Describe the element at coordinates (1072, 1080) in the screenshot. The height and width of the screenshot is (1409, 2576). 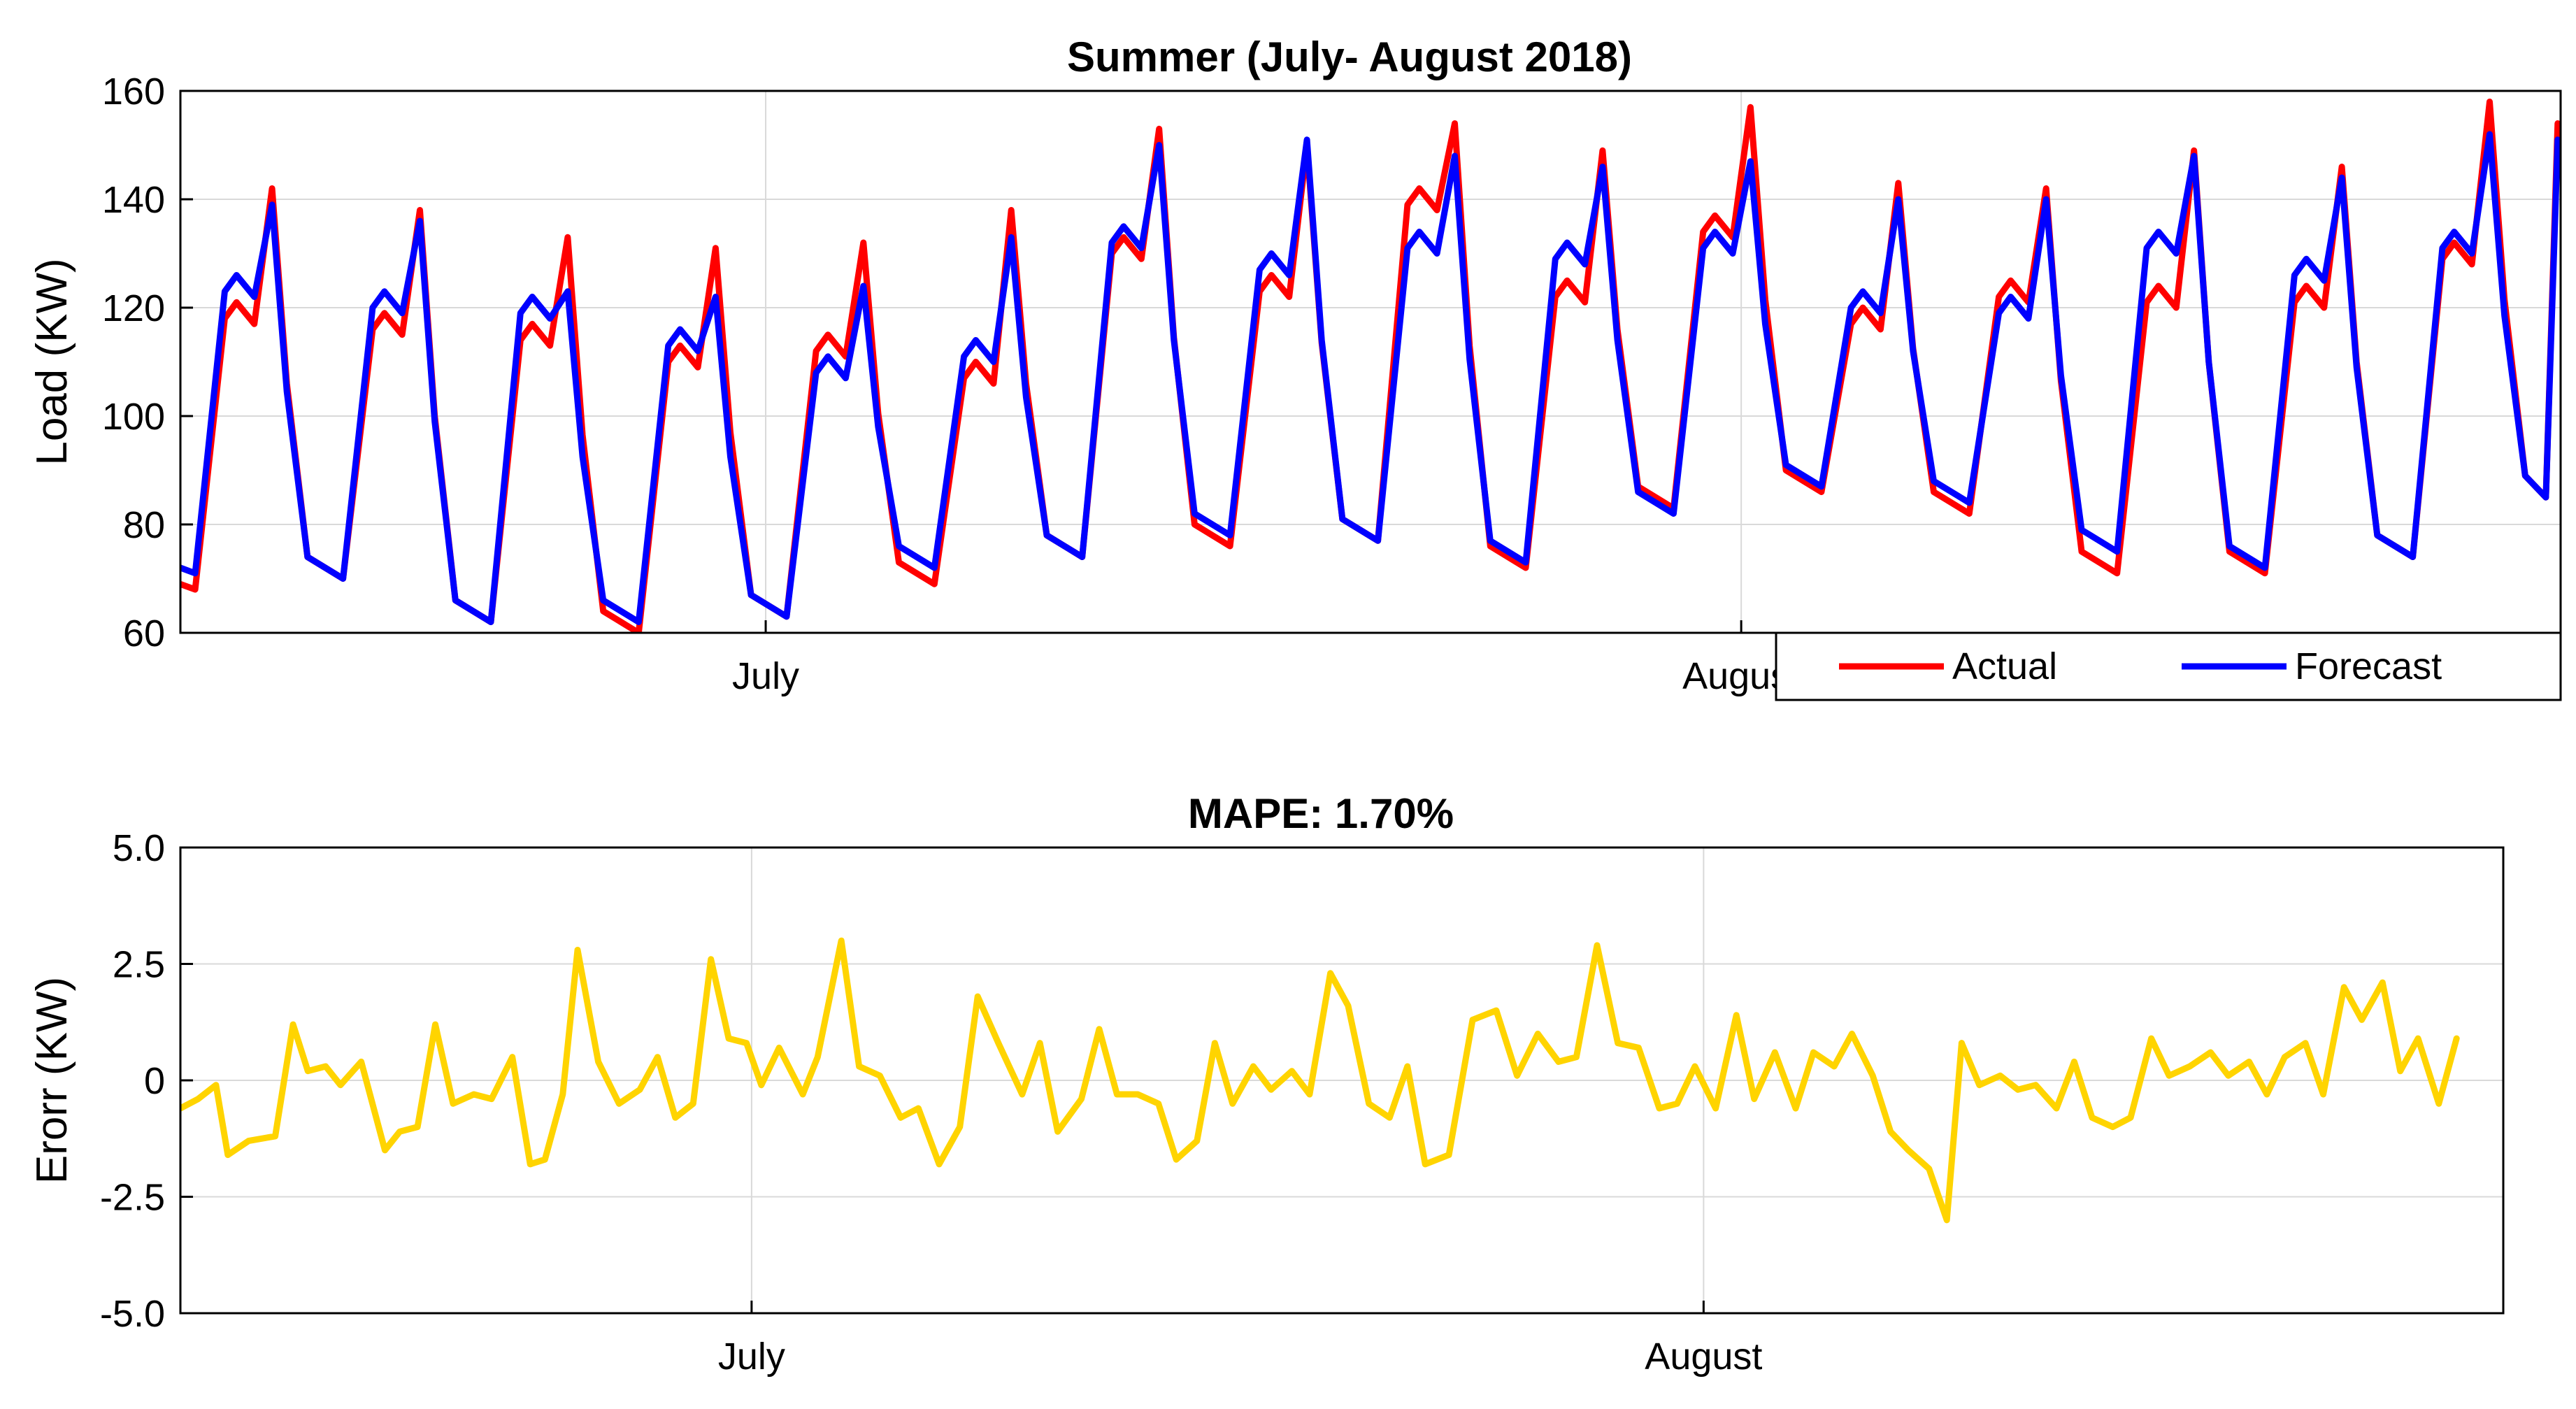
I see `series-line-error` at that location.